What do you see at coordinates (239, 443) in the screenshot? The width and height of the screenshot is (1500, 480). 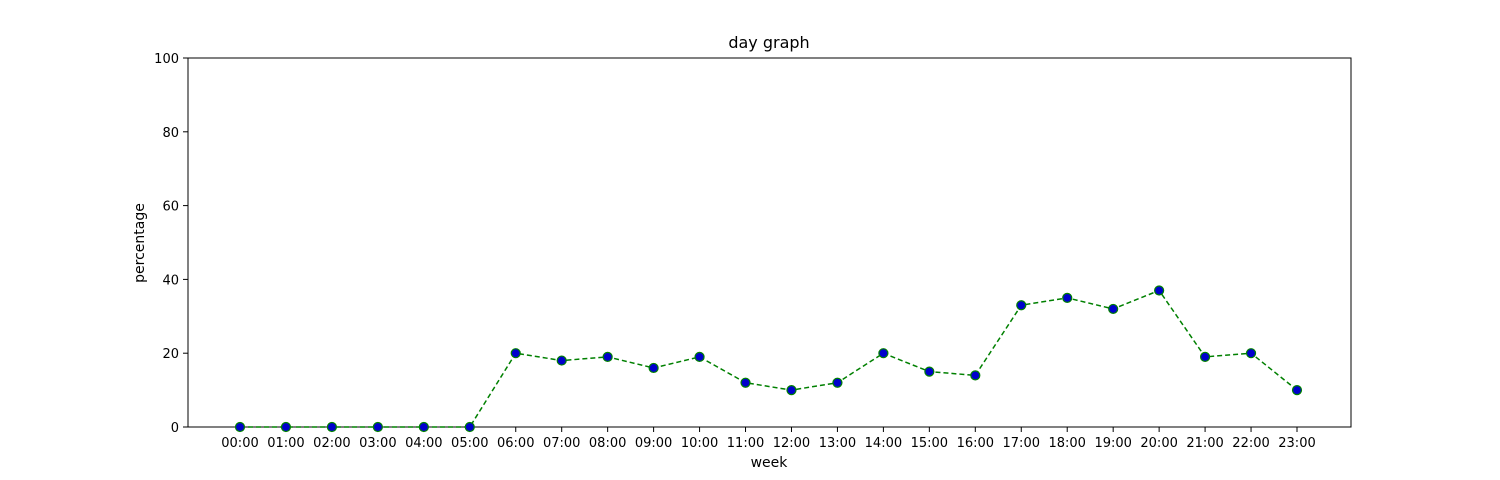 I see `x-tick-label: 00:00` at bounding box center [239, 443].